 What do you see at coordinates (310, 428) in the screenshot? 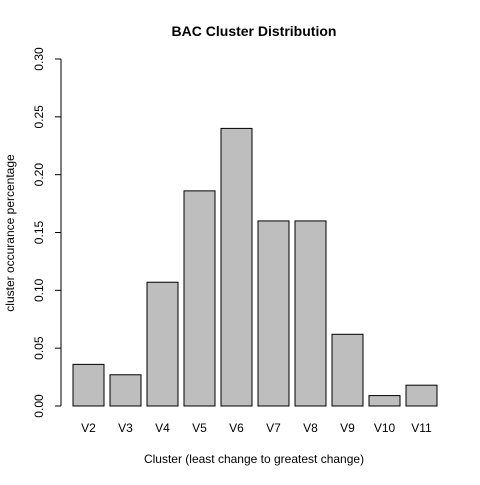
I see `x-tick-label: V8` at bounding box center [310, 428].